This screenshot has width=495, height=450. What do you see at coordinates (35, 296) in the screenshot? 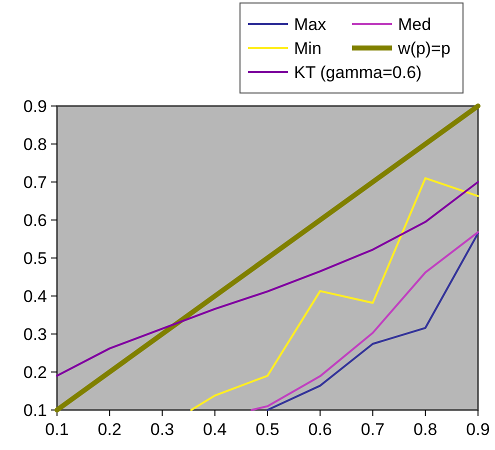
I see `y-tick-label: 0.4` at bounding box center [35, 296].